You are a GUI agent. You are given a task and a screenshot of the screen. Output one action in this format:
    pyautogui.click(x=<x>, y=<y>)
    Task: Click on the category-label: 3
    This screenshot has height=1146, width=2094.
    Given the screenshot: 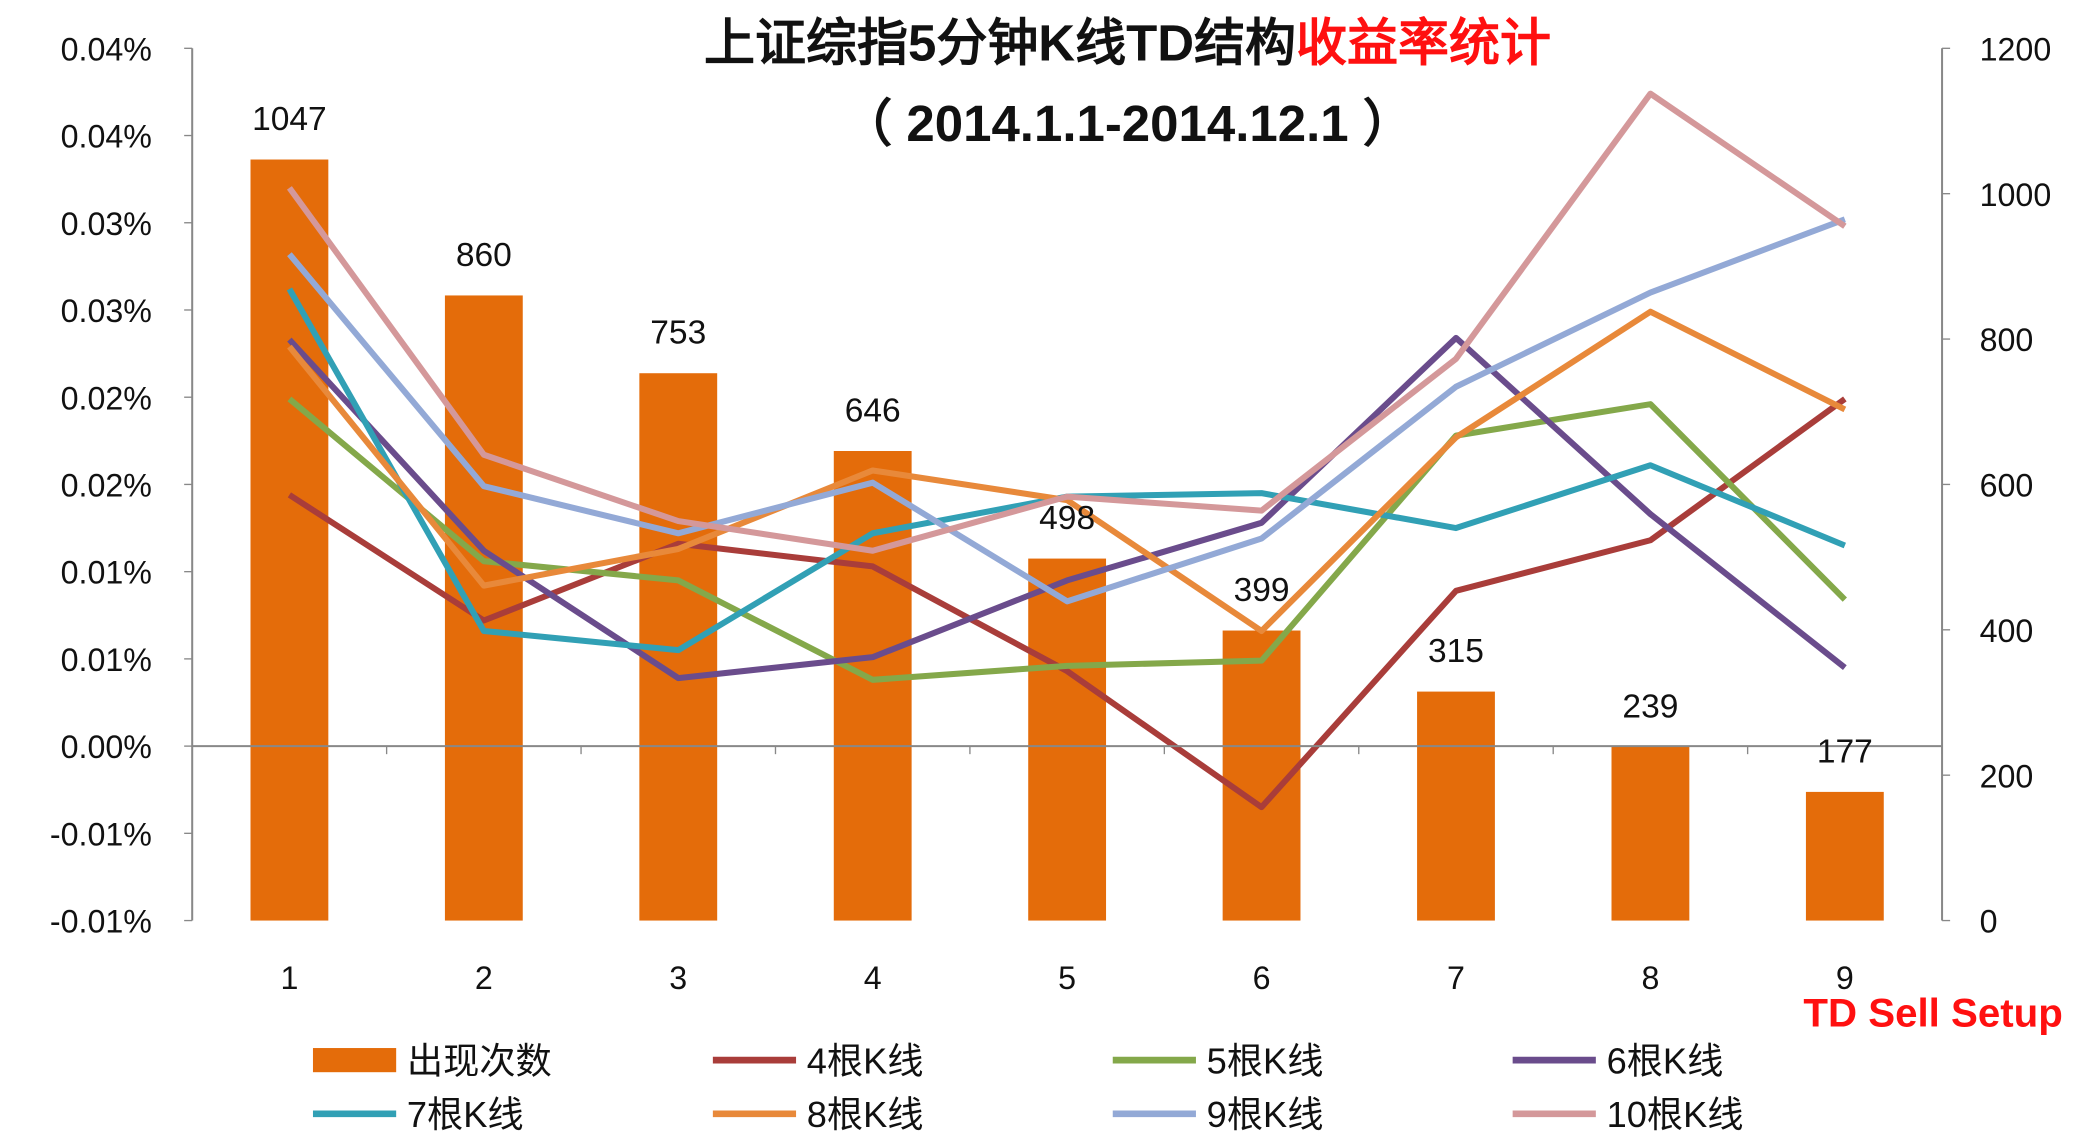 What is the action you would take?
    pyautogui.click(x=678, y=978)
    